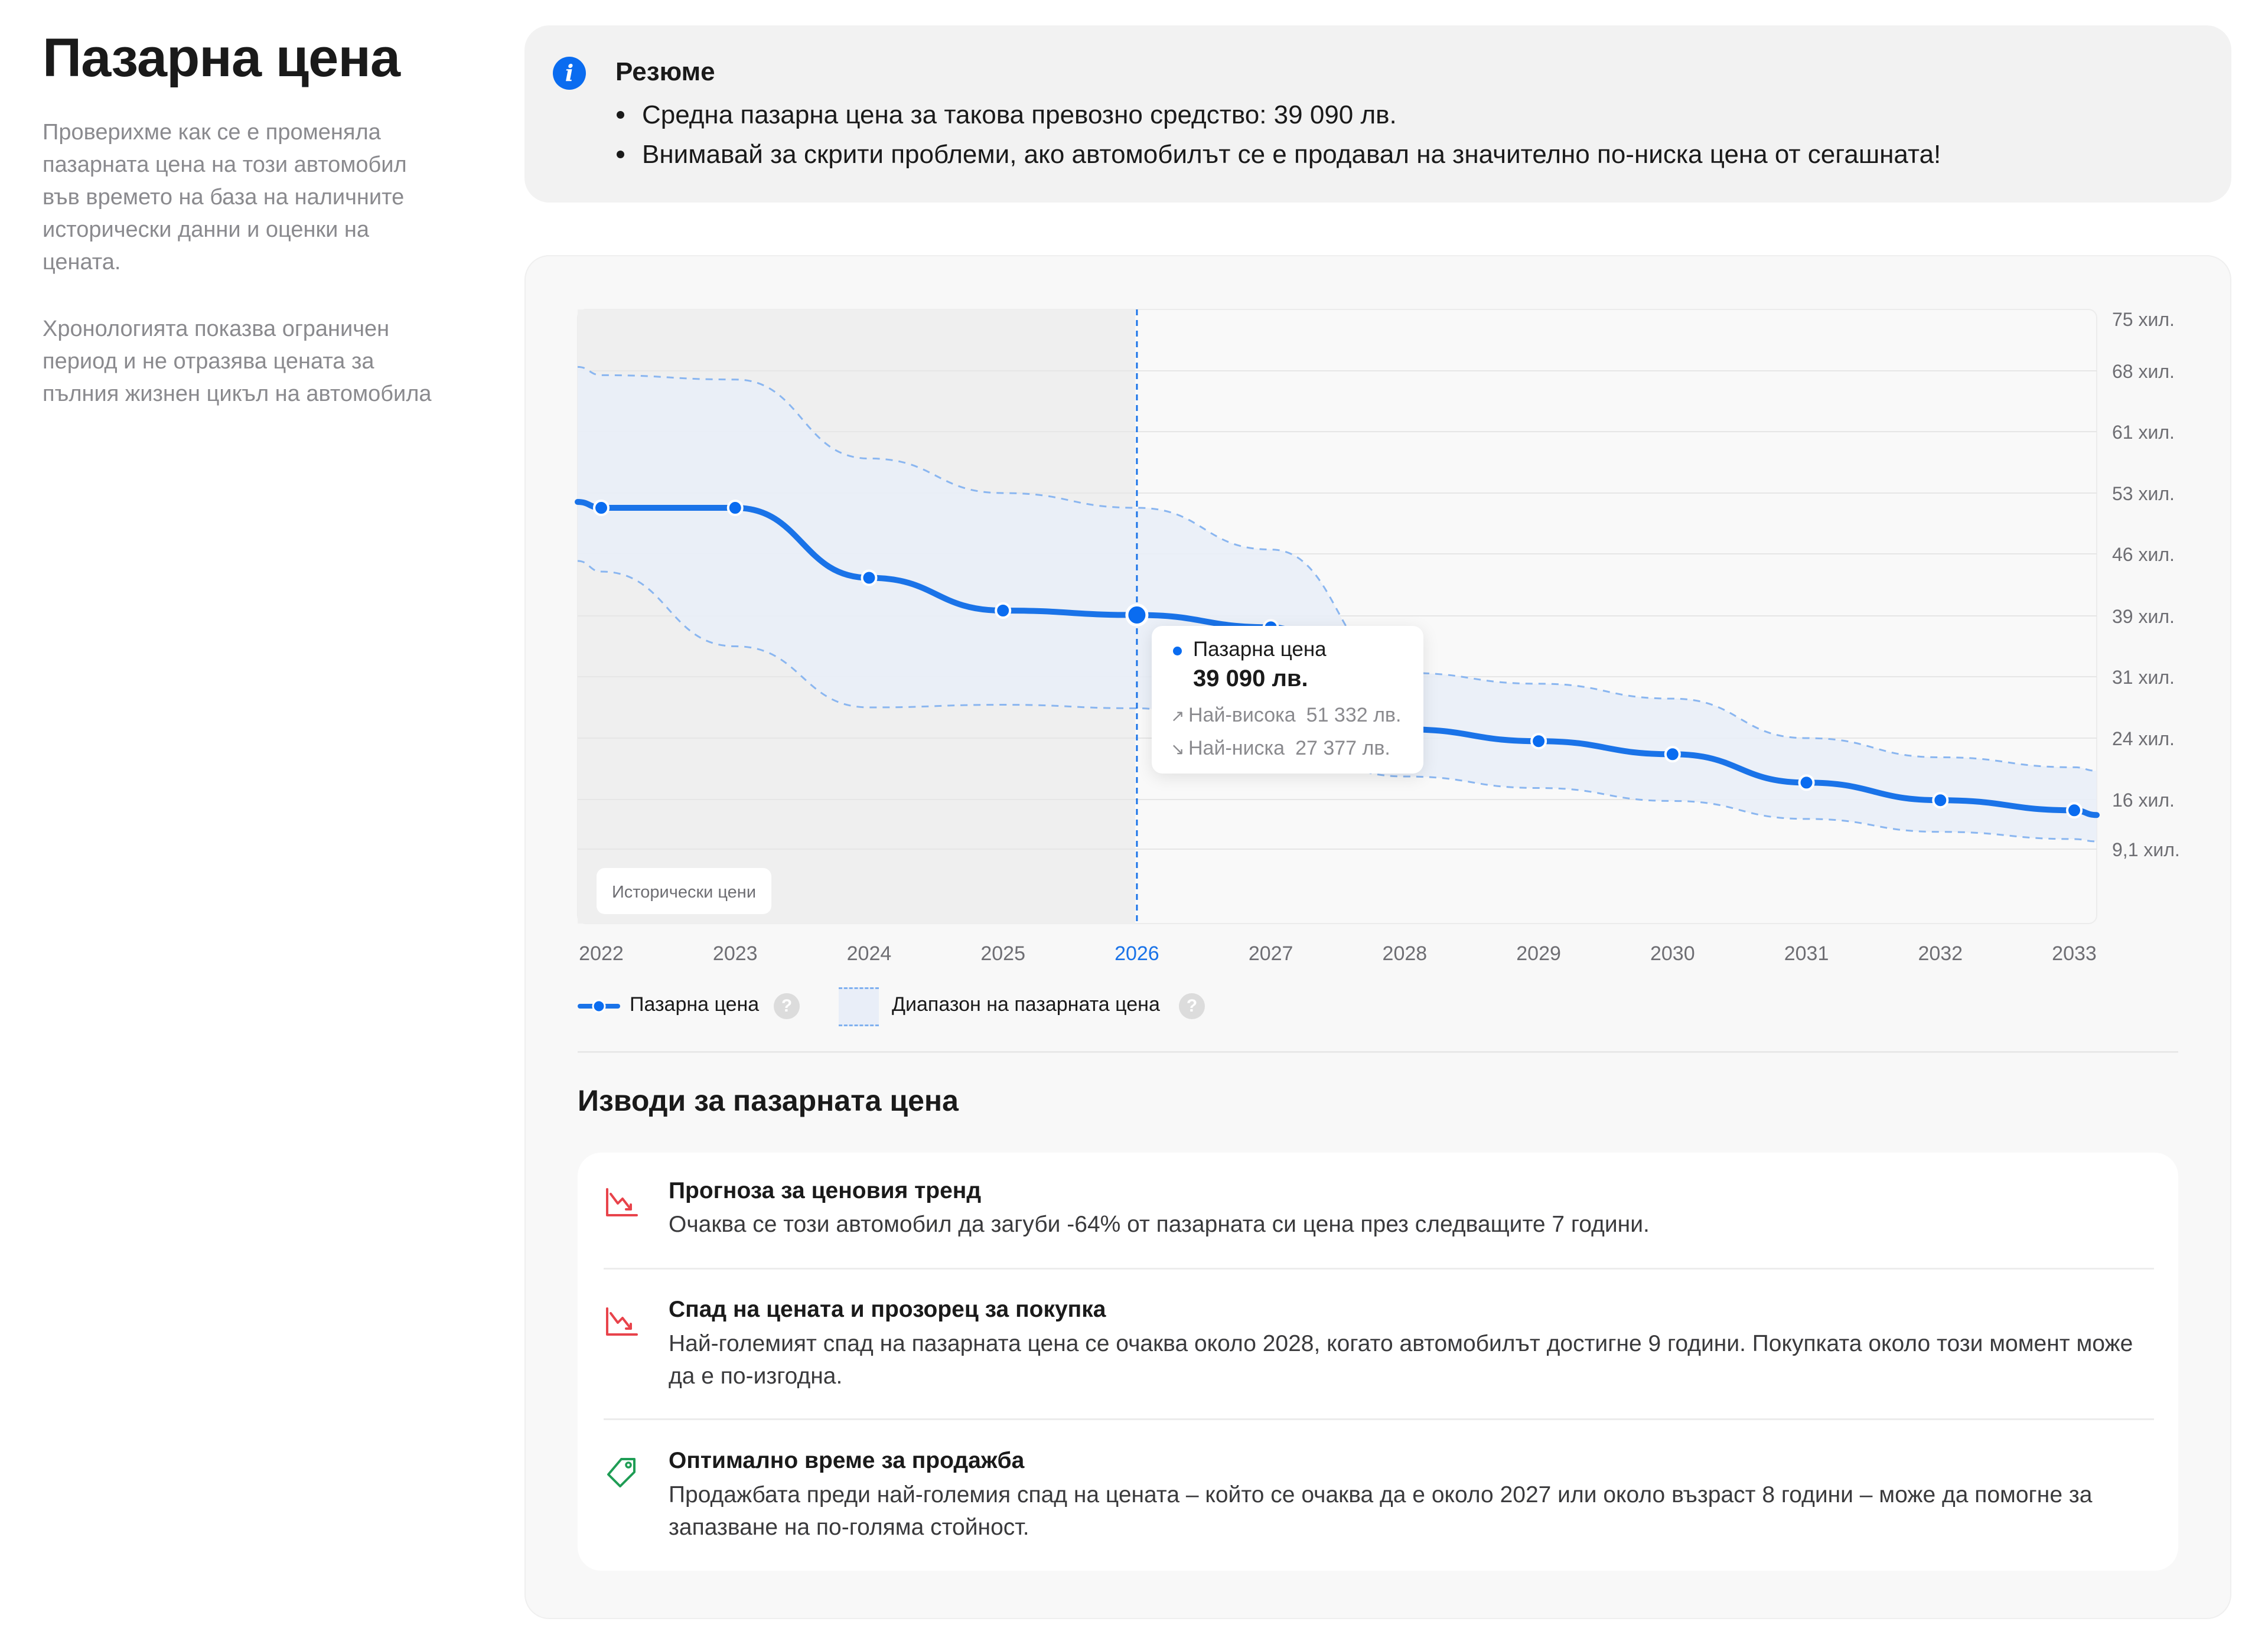  What do you see at coordinates (1271, 953) in the screenshot?
I see `x-tick-label: 2027` at bounding box center [1271, 953].